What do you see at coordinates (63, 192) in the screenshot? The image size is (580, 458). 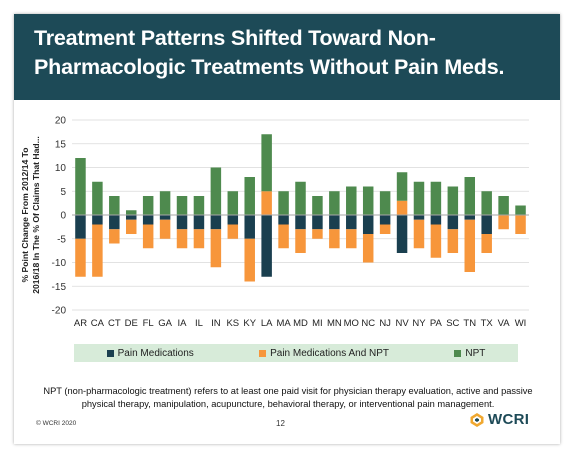 I see `y-tick-label: 5` at bounding box center [63, 192].